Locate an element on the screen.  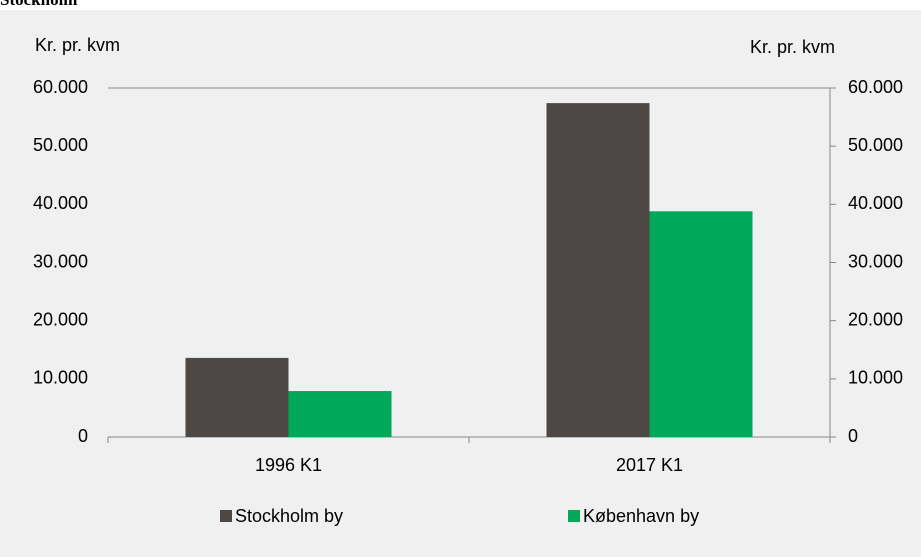
y-tick-label: 10.000 is located at coordinates (60, 378).